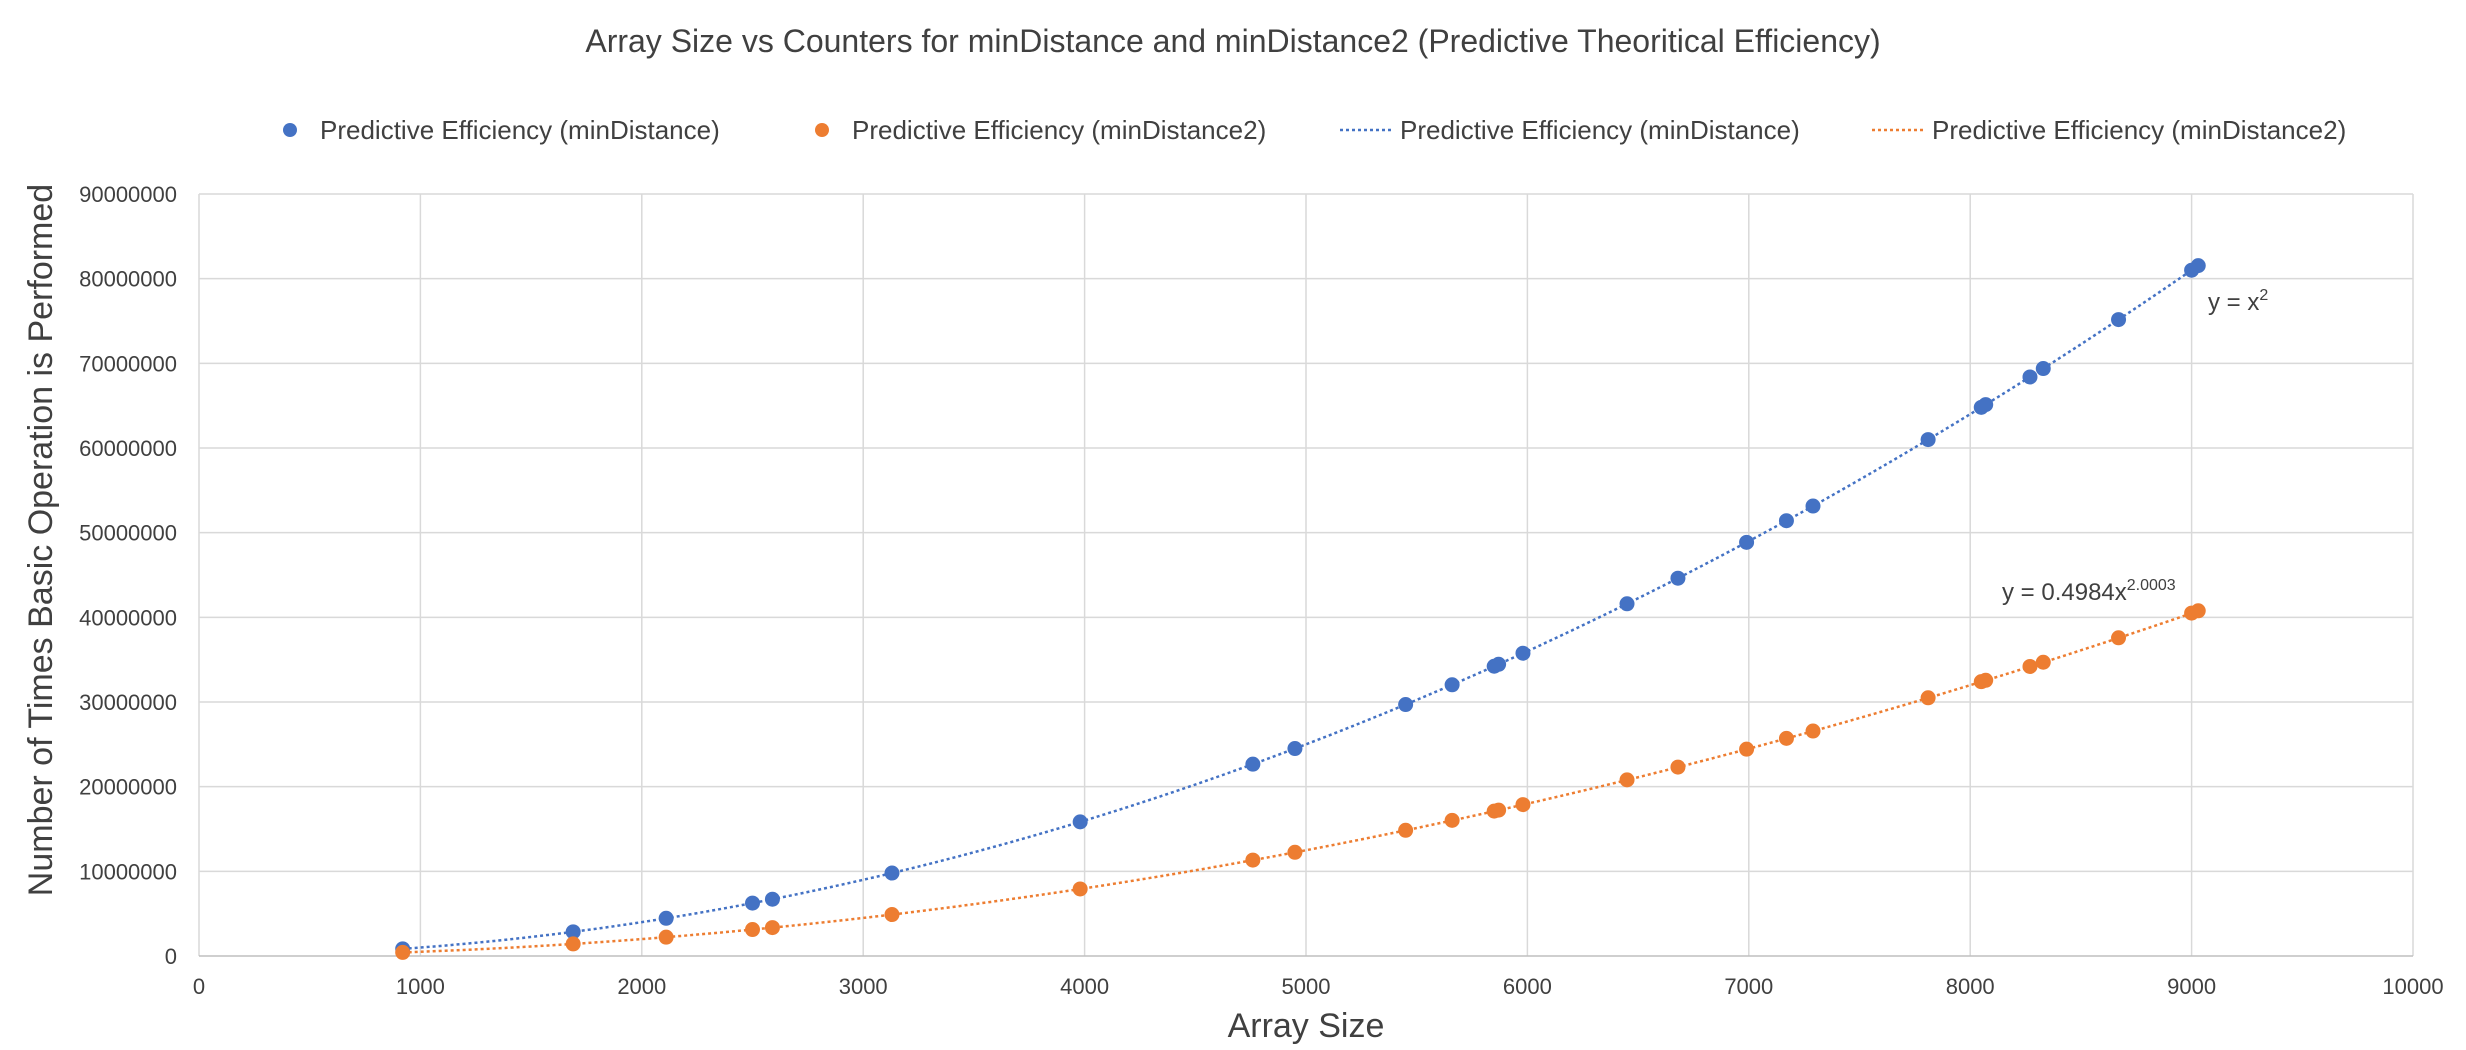  Describe the element at coordinates (641, 986) in the screenshot. I see `x-tick-label: 2000` at that location.